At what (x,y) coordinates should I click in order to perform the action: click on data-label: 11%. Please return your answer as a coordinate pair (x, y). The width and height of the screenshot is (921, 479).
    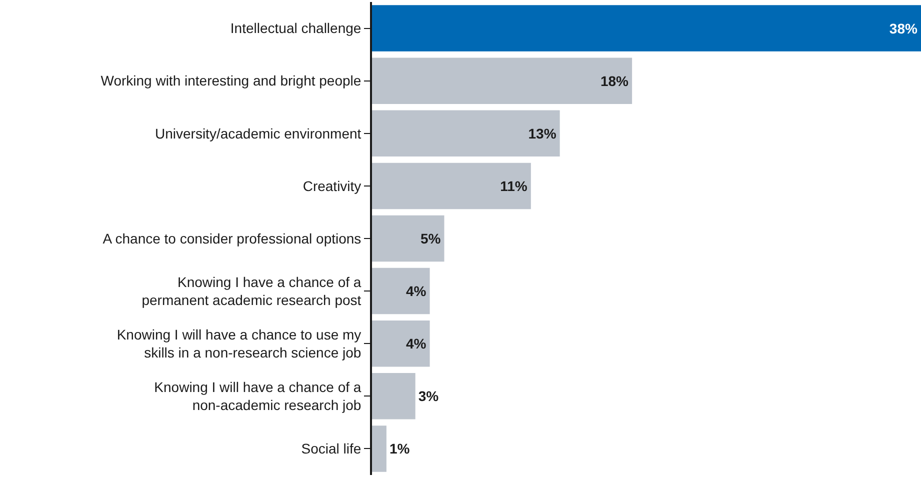
    Looking at the image, I should click on (514, 186).